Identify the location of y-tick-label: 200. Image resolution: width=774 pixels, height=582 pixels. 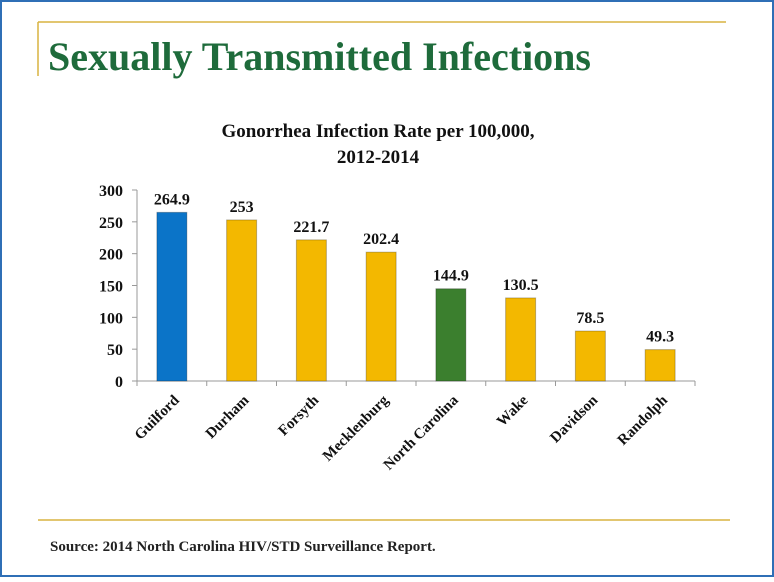
(111, 255).